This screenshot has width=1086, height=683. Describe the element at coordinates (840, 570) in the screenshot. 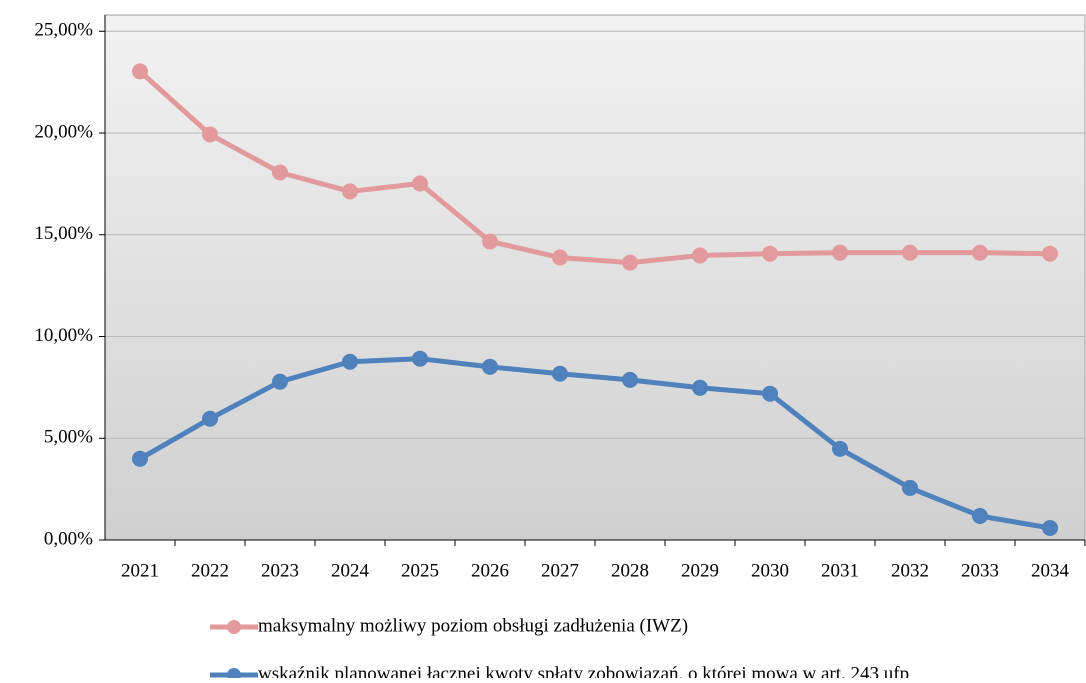

I see `x-tick-label: 2031` at that location.